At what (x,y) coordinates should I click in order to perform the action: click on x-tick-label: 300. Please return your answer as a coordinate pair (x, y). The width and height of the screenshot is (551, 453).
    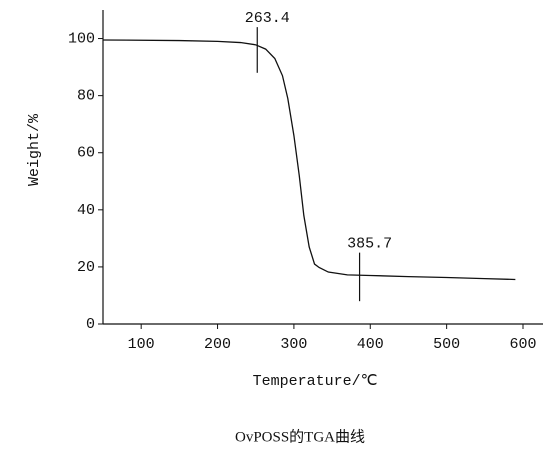
    Looking at the image, I should click on (293, 344).